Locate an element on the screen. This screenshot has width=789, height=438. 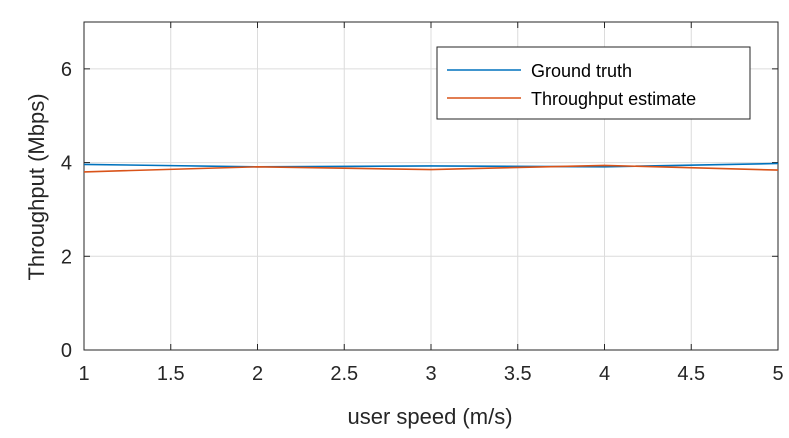
x-tick-label: 3 is located at coordinates (430, 374).